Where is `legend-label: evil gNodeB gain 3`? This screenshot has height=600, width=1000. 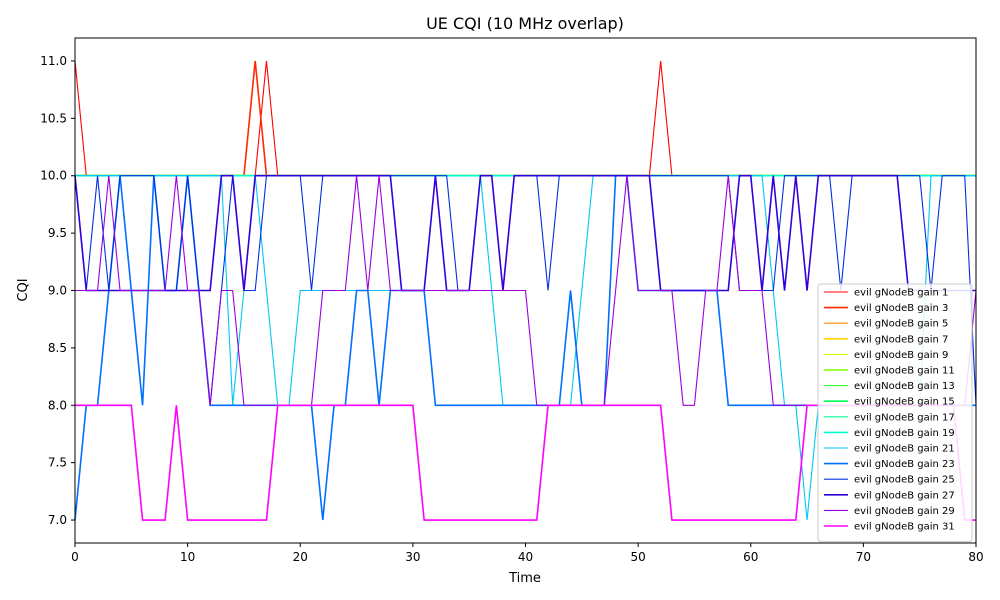
legend-label: evil gNodeB gain 3 is located at coordinates (901, 308).